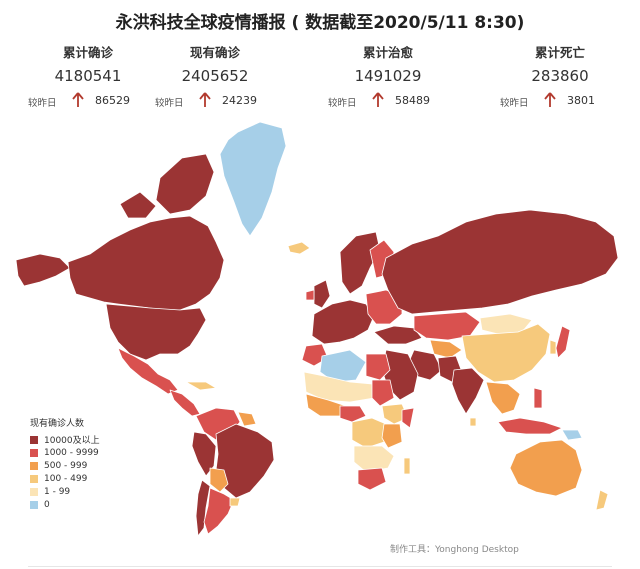 The image size is (640, 569). Describe the element at coordinates (468, 391) in the screenshot. I see `region-india` at that location.